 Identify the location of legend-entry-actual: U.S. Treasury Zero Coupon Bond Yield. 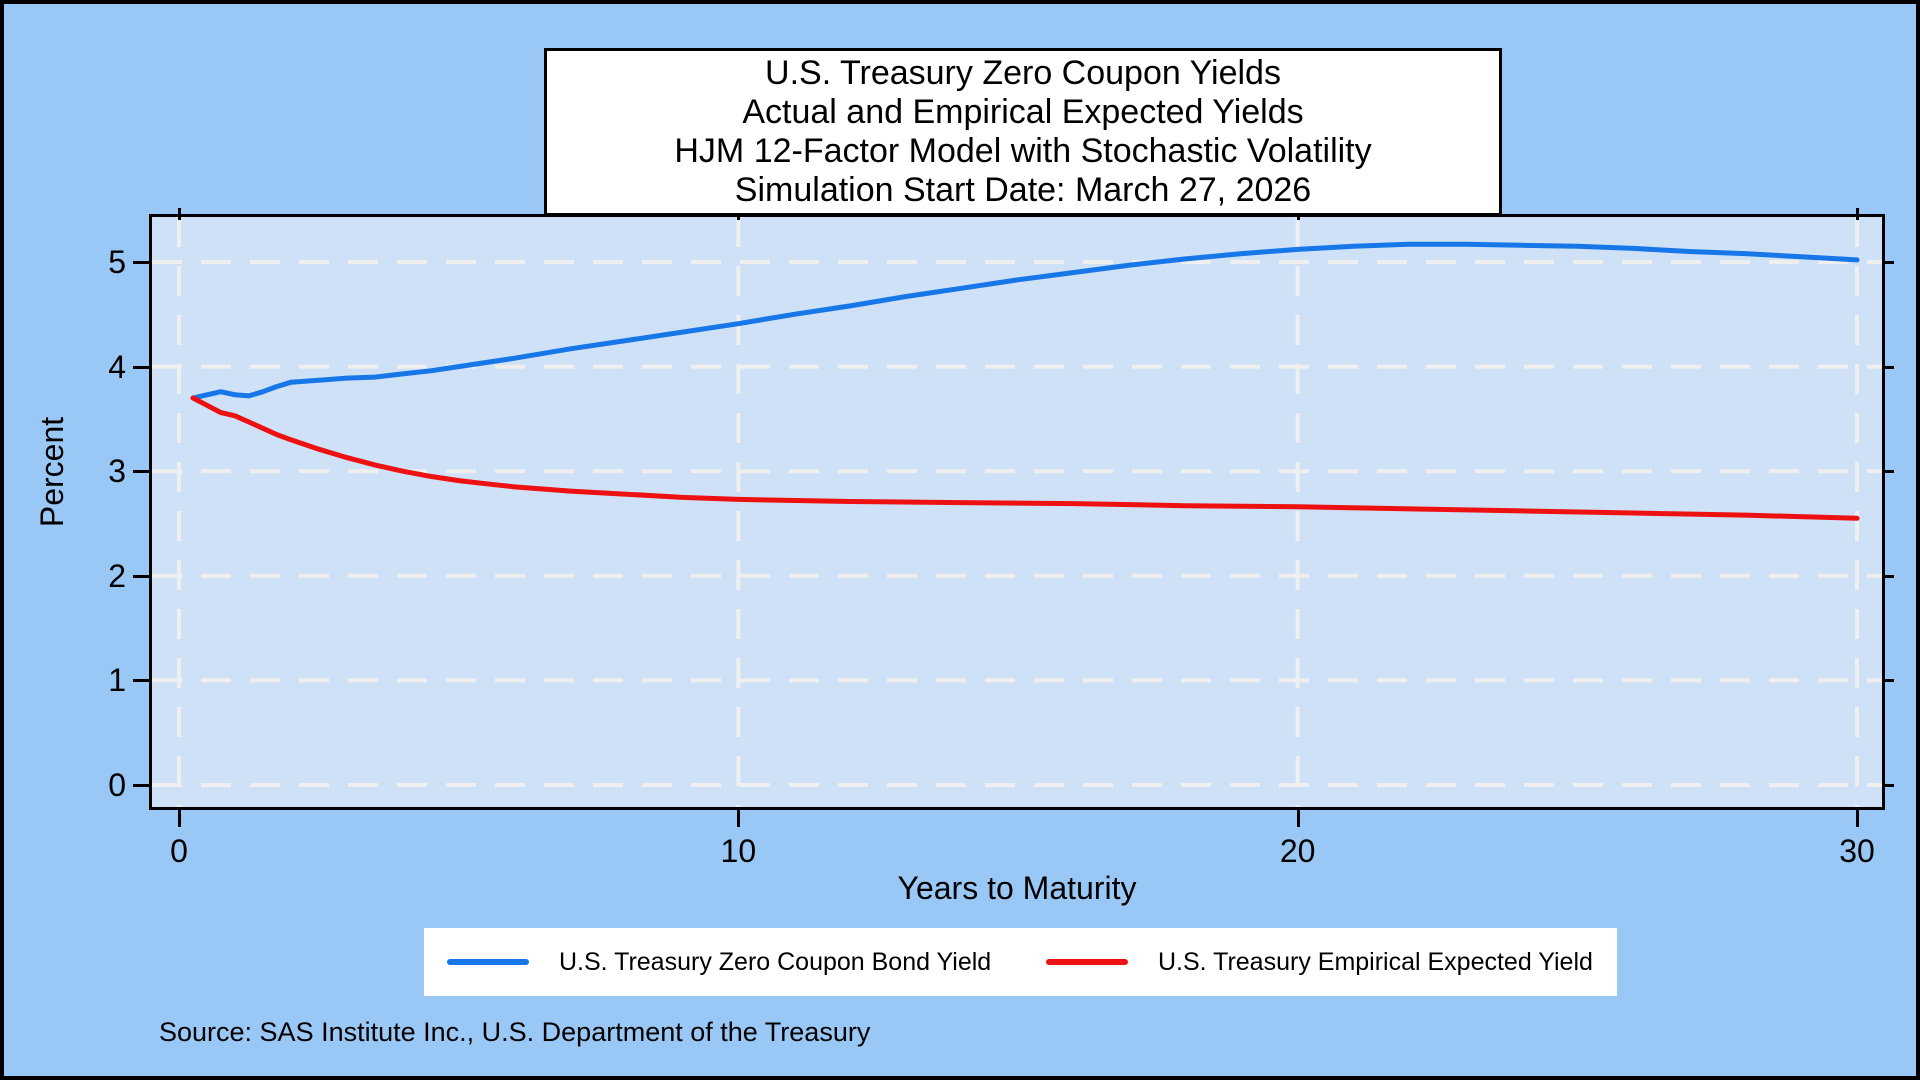
(719, 962).